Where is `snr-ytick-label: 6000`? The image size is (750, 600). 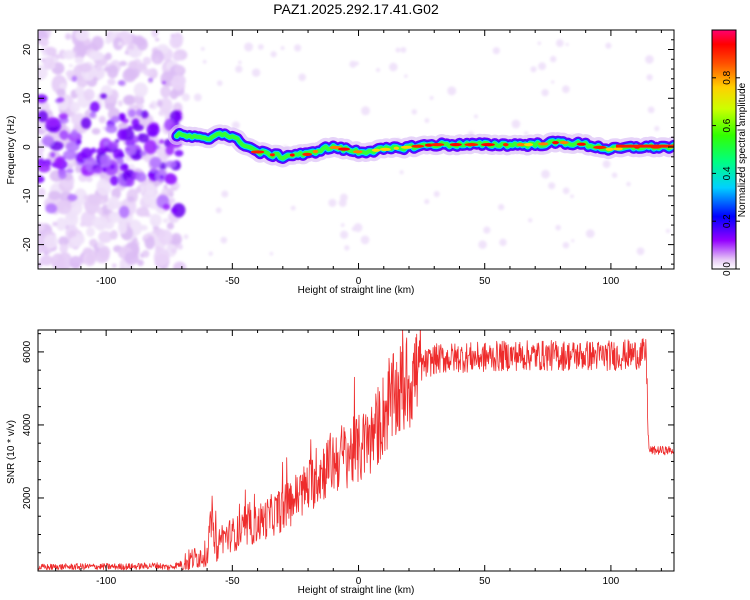 snr-ytick-label: 6000 is located at coordinates (27, 351).